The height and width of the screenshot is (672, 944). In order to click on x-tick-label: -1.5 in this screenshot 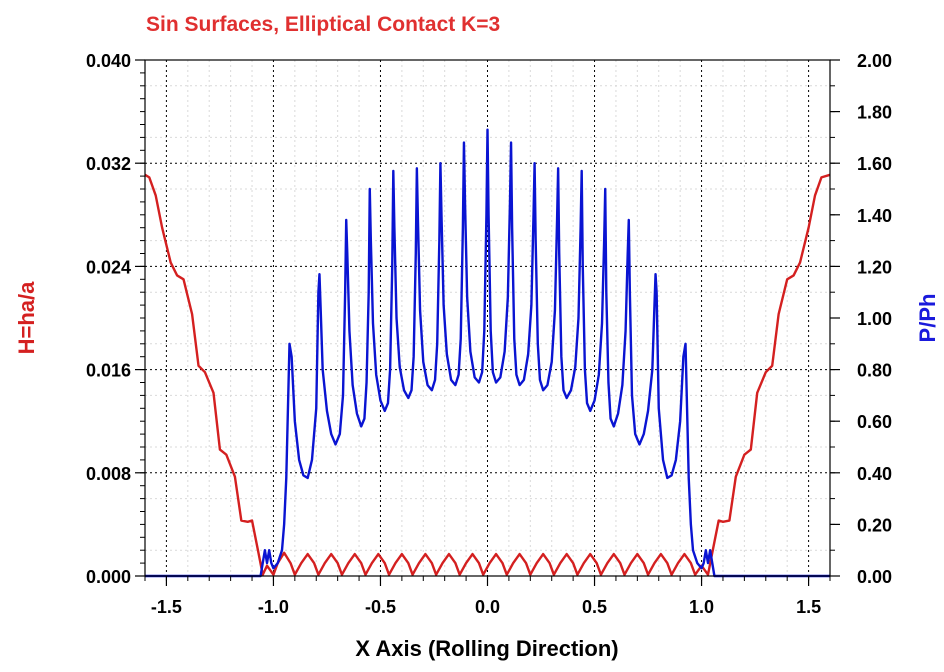, I will do `click(166, 607)`.